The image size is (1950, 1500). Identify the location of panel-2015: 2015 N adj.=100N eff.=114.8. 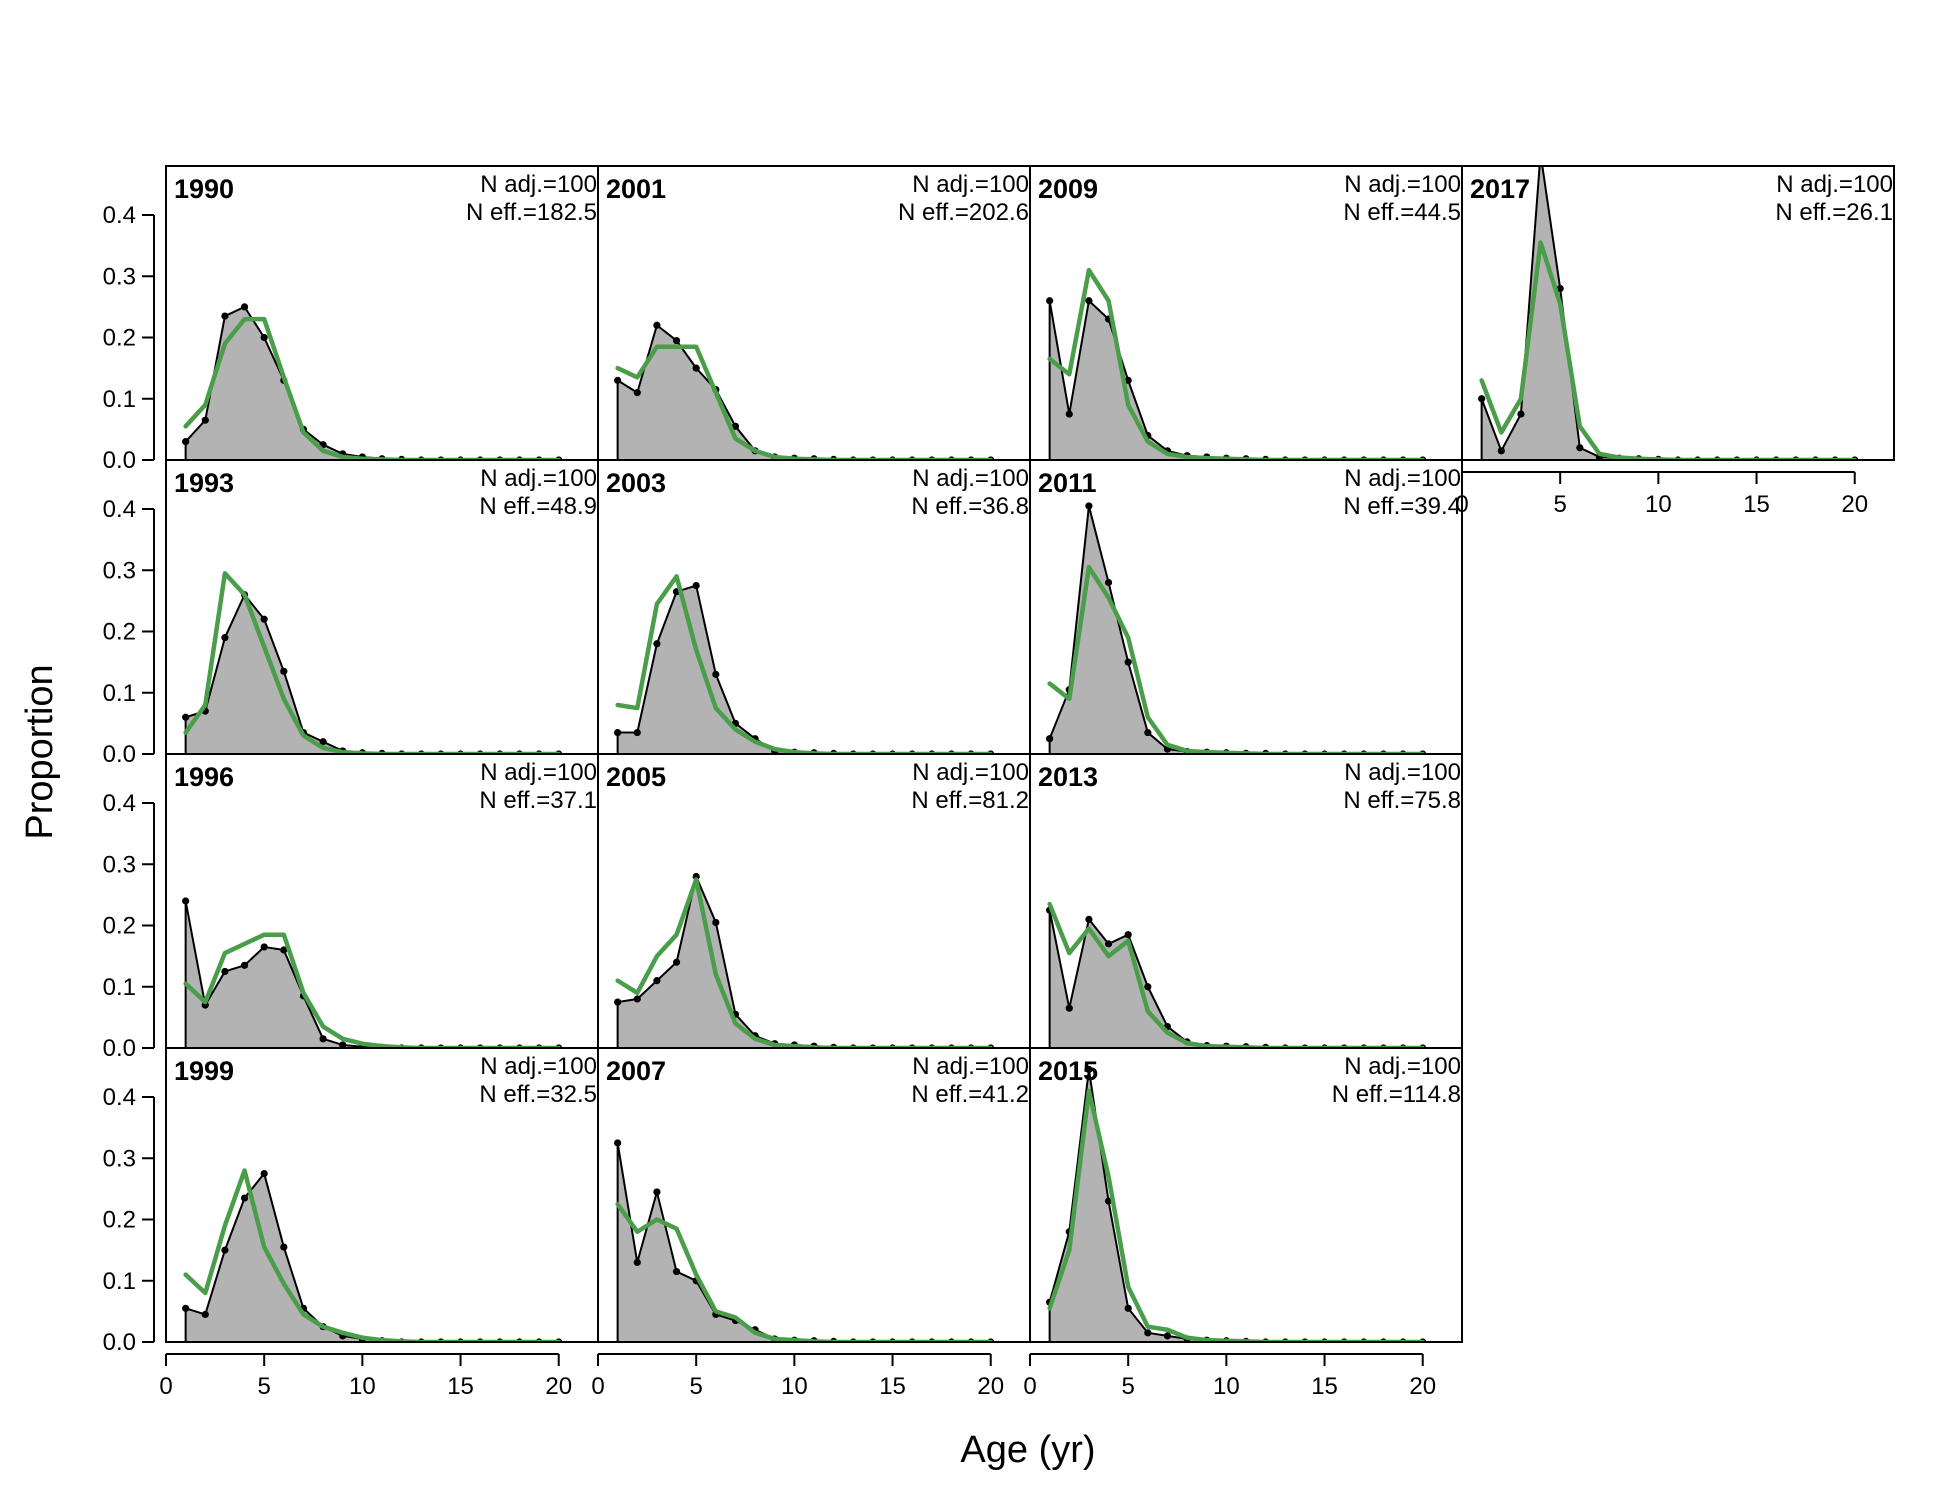
(1246, 1197).